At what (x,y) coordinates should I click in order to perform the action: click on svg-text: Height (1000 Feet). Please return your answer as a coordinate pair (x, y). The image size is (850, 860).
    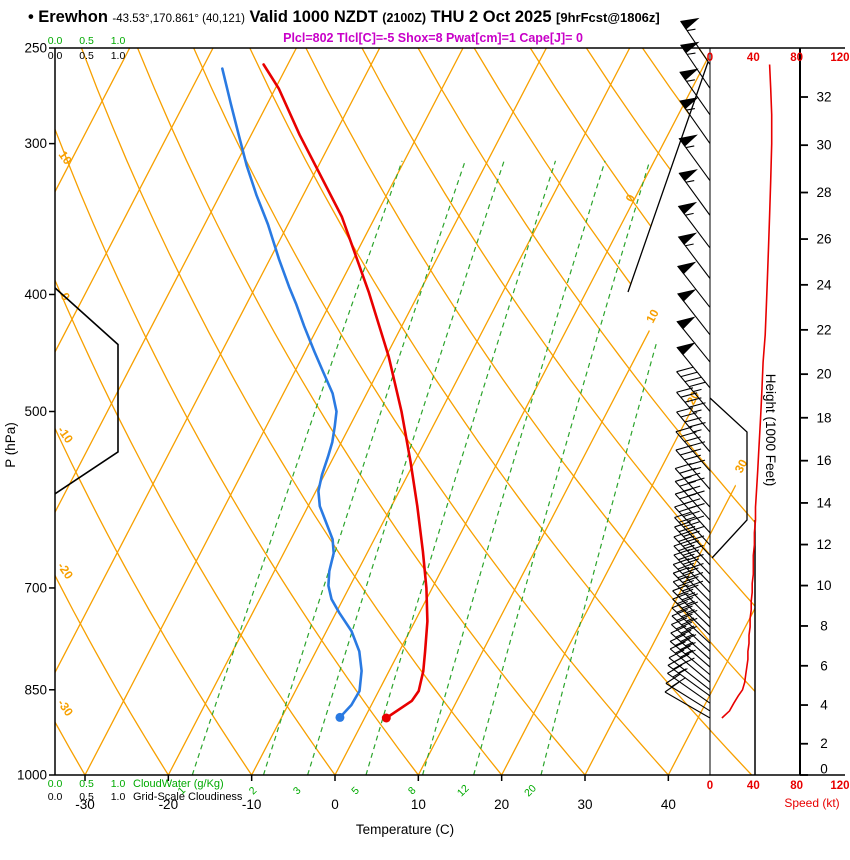
    Looking at the image, I should click on (770, 430).